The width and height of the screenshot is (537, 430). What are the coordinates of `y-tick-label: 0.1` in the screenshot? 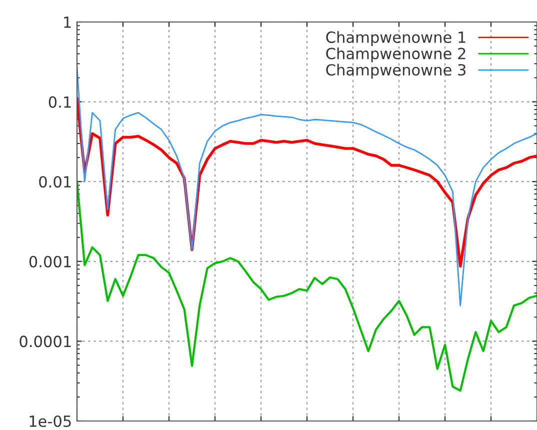 It's located at (59, 102).